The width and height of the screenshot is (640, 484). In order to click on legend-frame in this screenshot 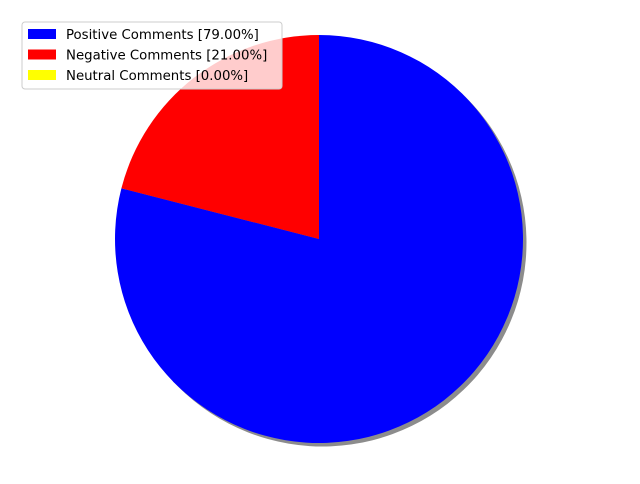, I will do `click(152, 55)`.